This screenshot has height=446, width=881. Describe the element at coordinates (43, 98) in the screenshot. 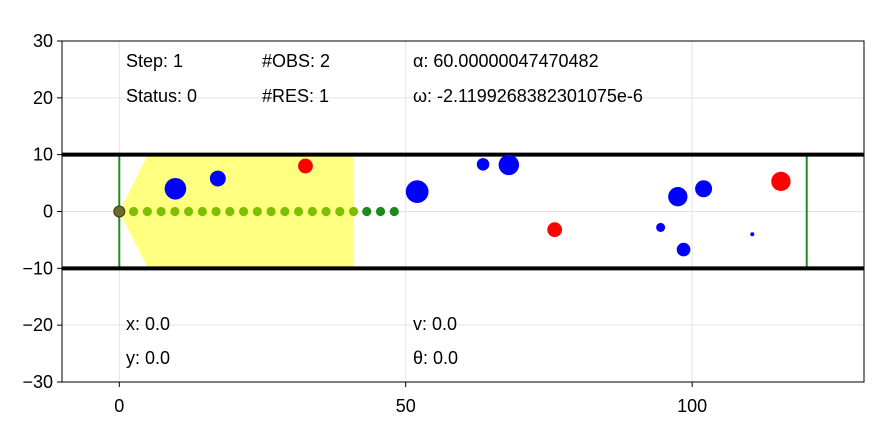

I see `y-tick-label: 20` at that location.